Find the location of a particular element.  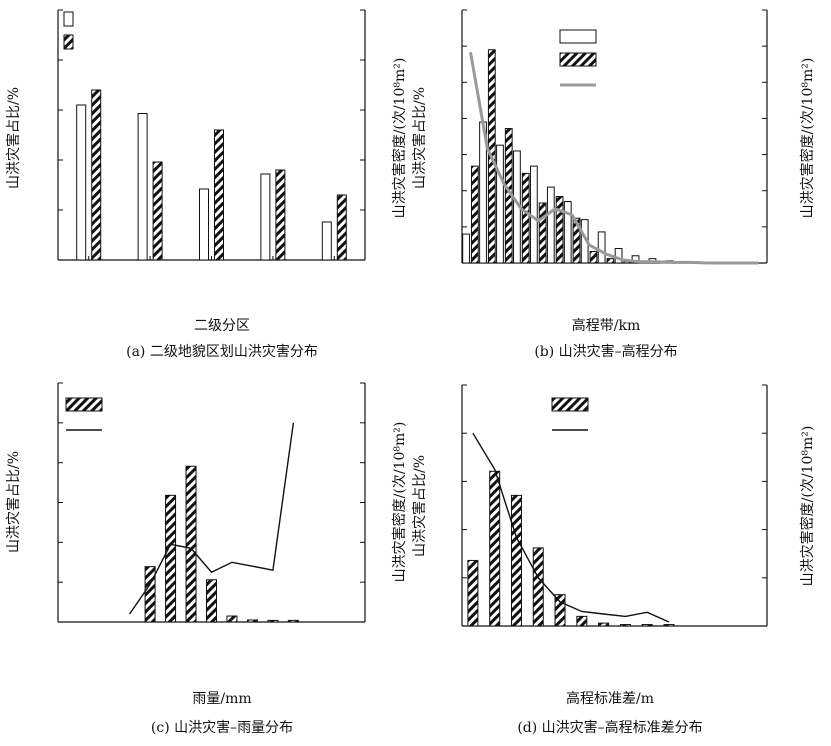

panel-a-caption: (a) 二级地貌区划山洪灾害分布 is located at coordinates (222, 351).